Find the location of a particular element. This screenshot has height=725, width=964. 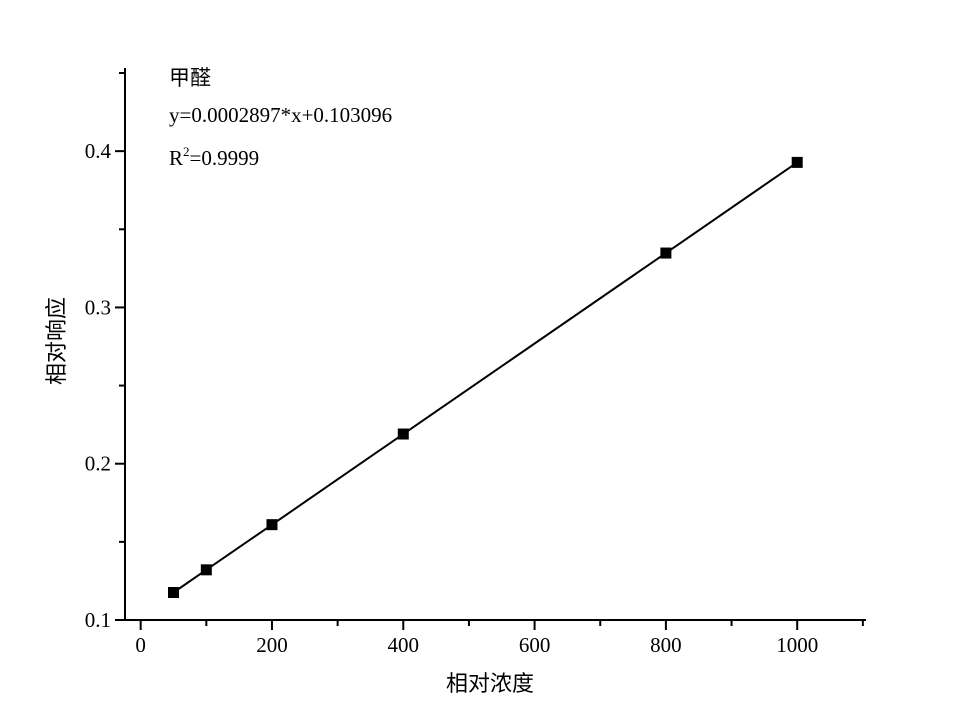

annotation-analyte: 甲醛 is located at coordinates (190, 78).